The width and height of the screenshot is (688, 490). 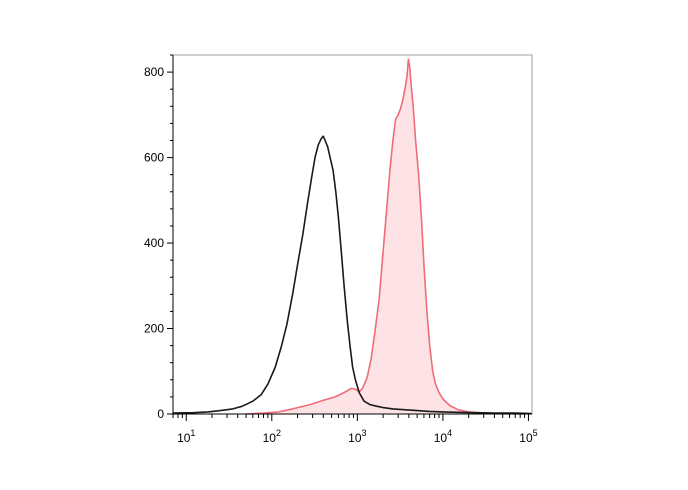 I want to click on y-tick-label: 0, so click(x=160, y=414).